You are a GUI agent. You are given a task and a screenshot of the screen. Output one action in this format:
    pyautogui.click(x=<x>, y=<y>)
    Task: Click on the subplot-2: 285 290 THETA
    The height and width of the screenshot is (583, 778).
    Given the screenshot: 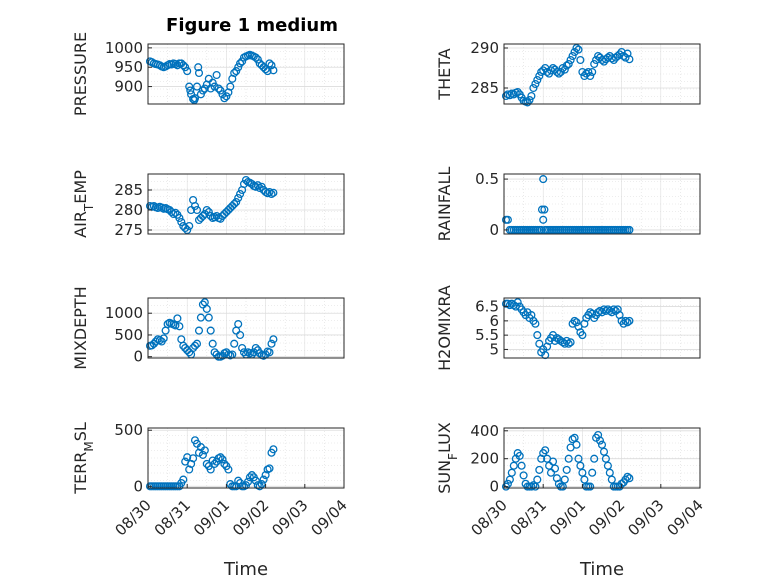 What is the action you would take?
    pyautogui.click(x=568, y=73)
    